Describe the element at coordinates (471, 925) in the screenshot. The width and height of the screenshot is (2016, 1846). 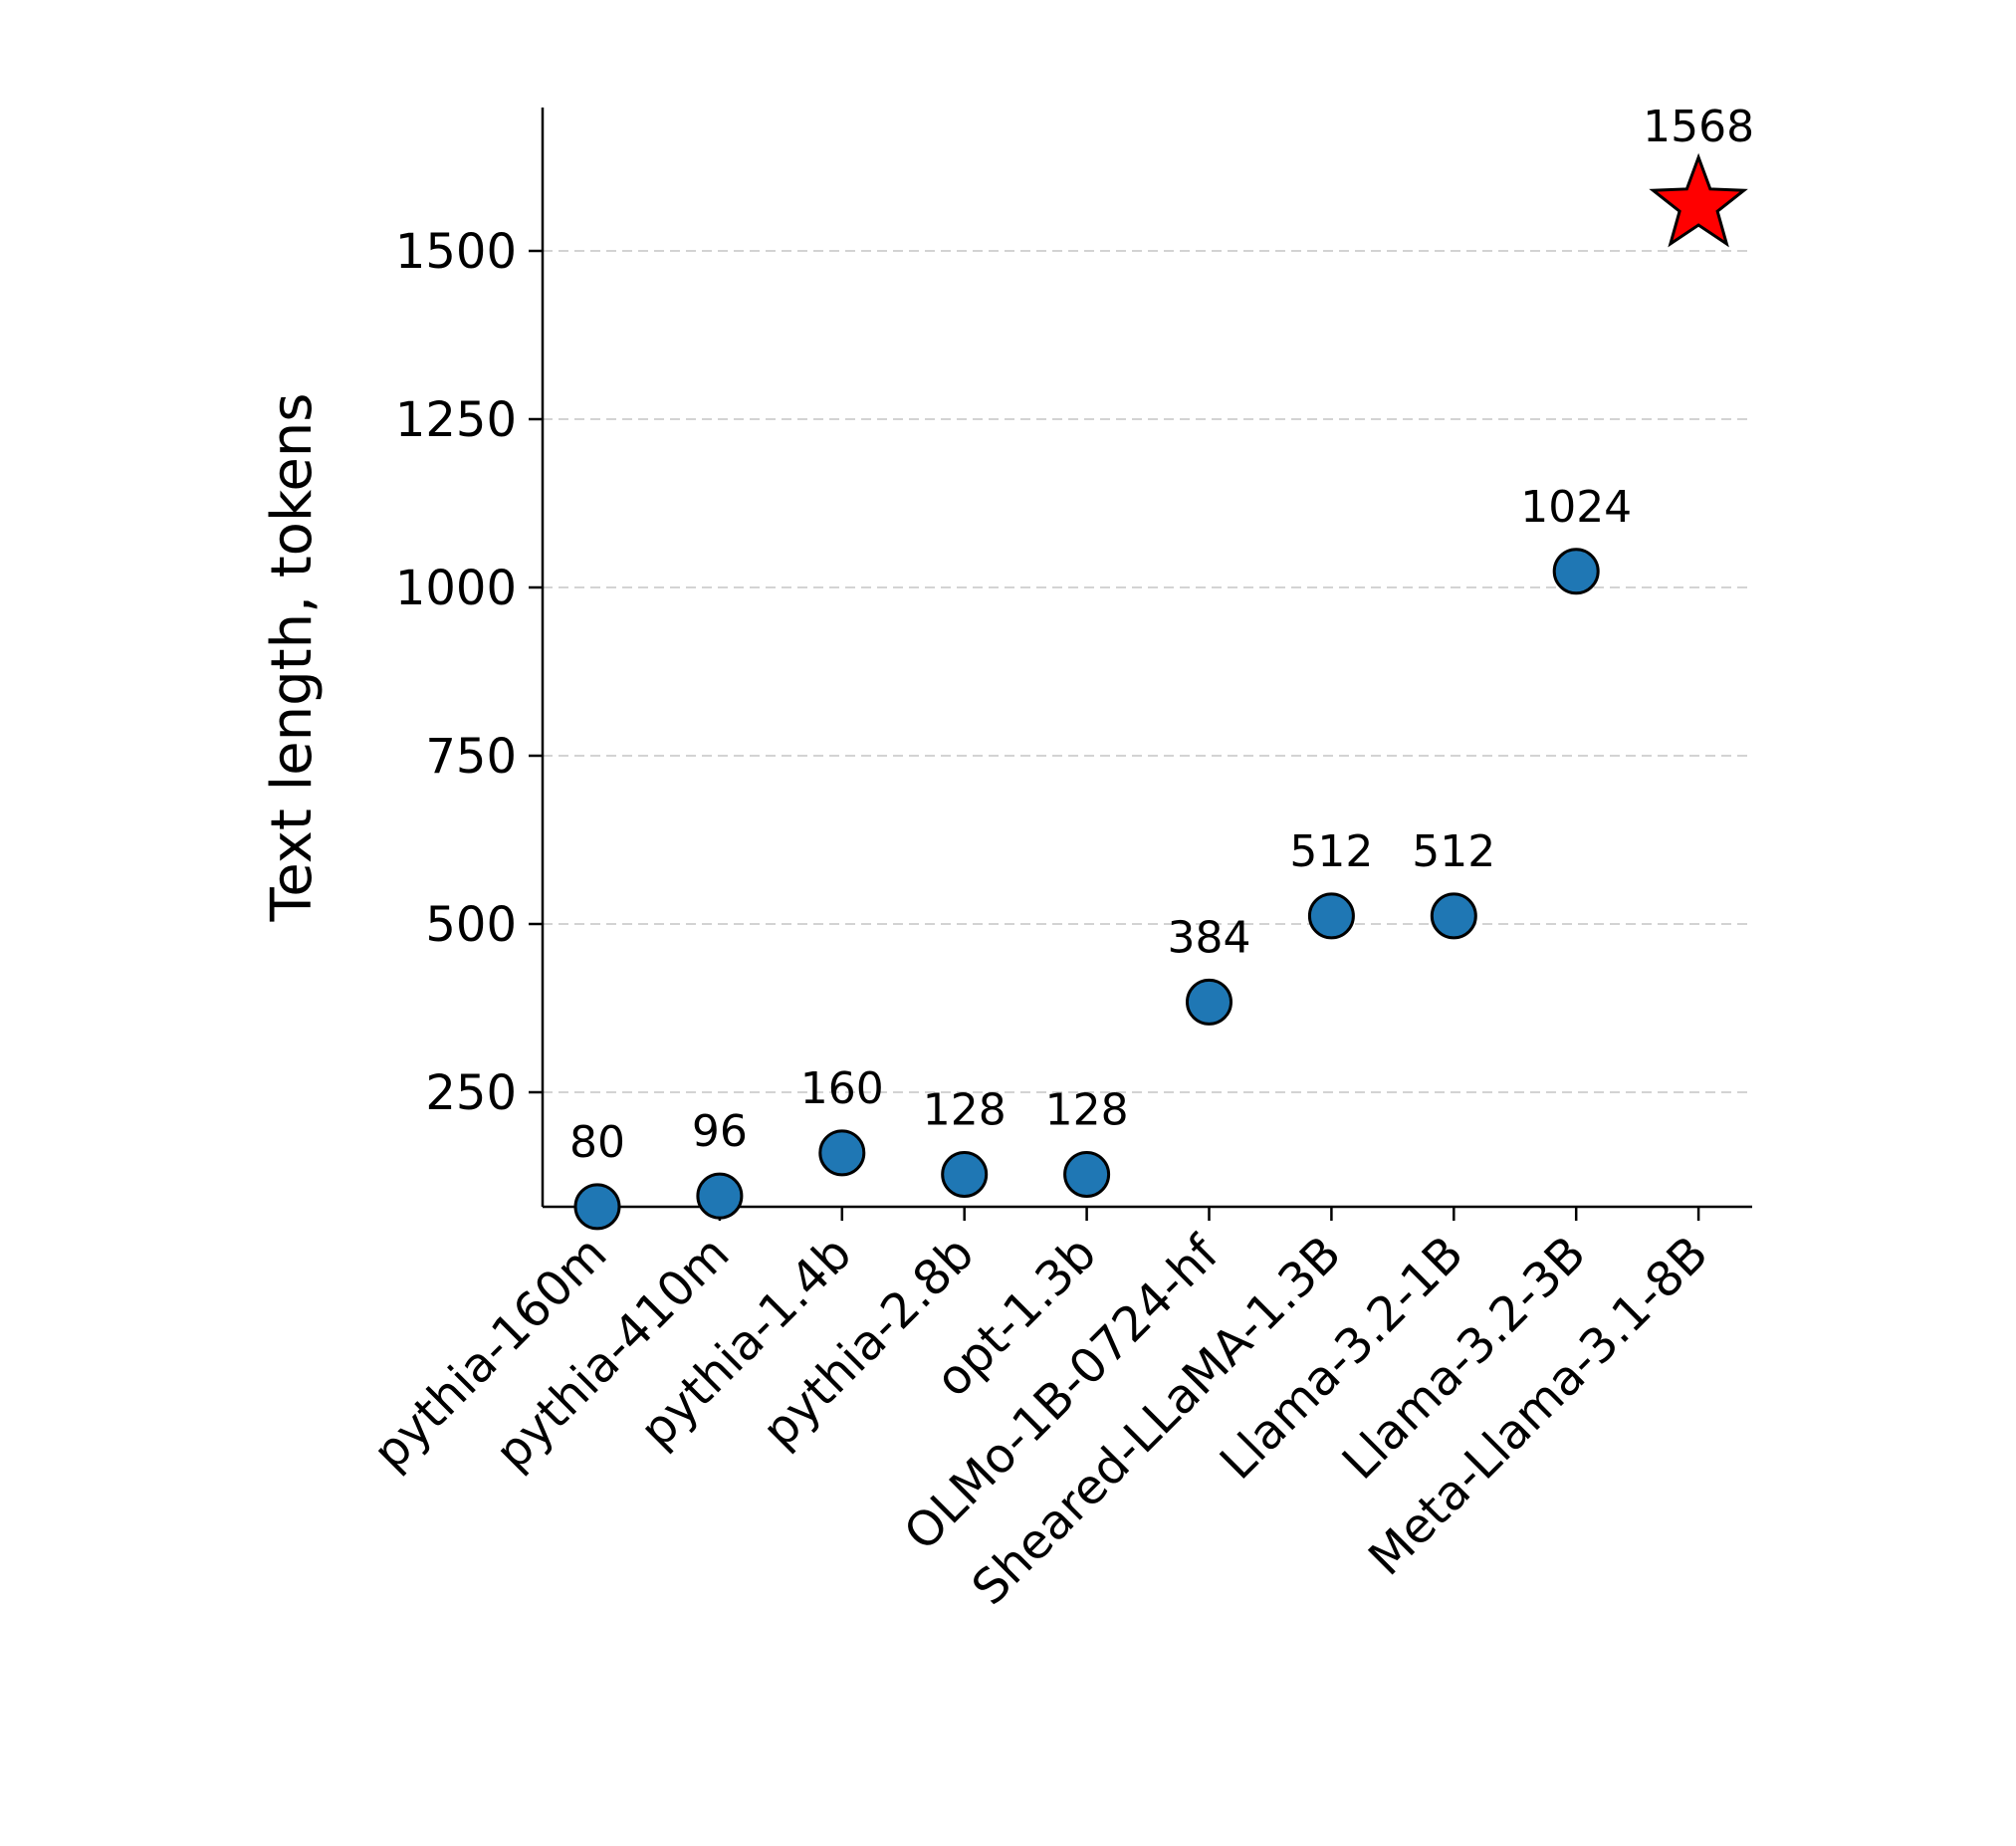
I see `y-tick-label-500: 500` at that location.